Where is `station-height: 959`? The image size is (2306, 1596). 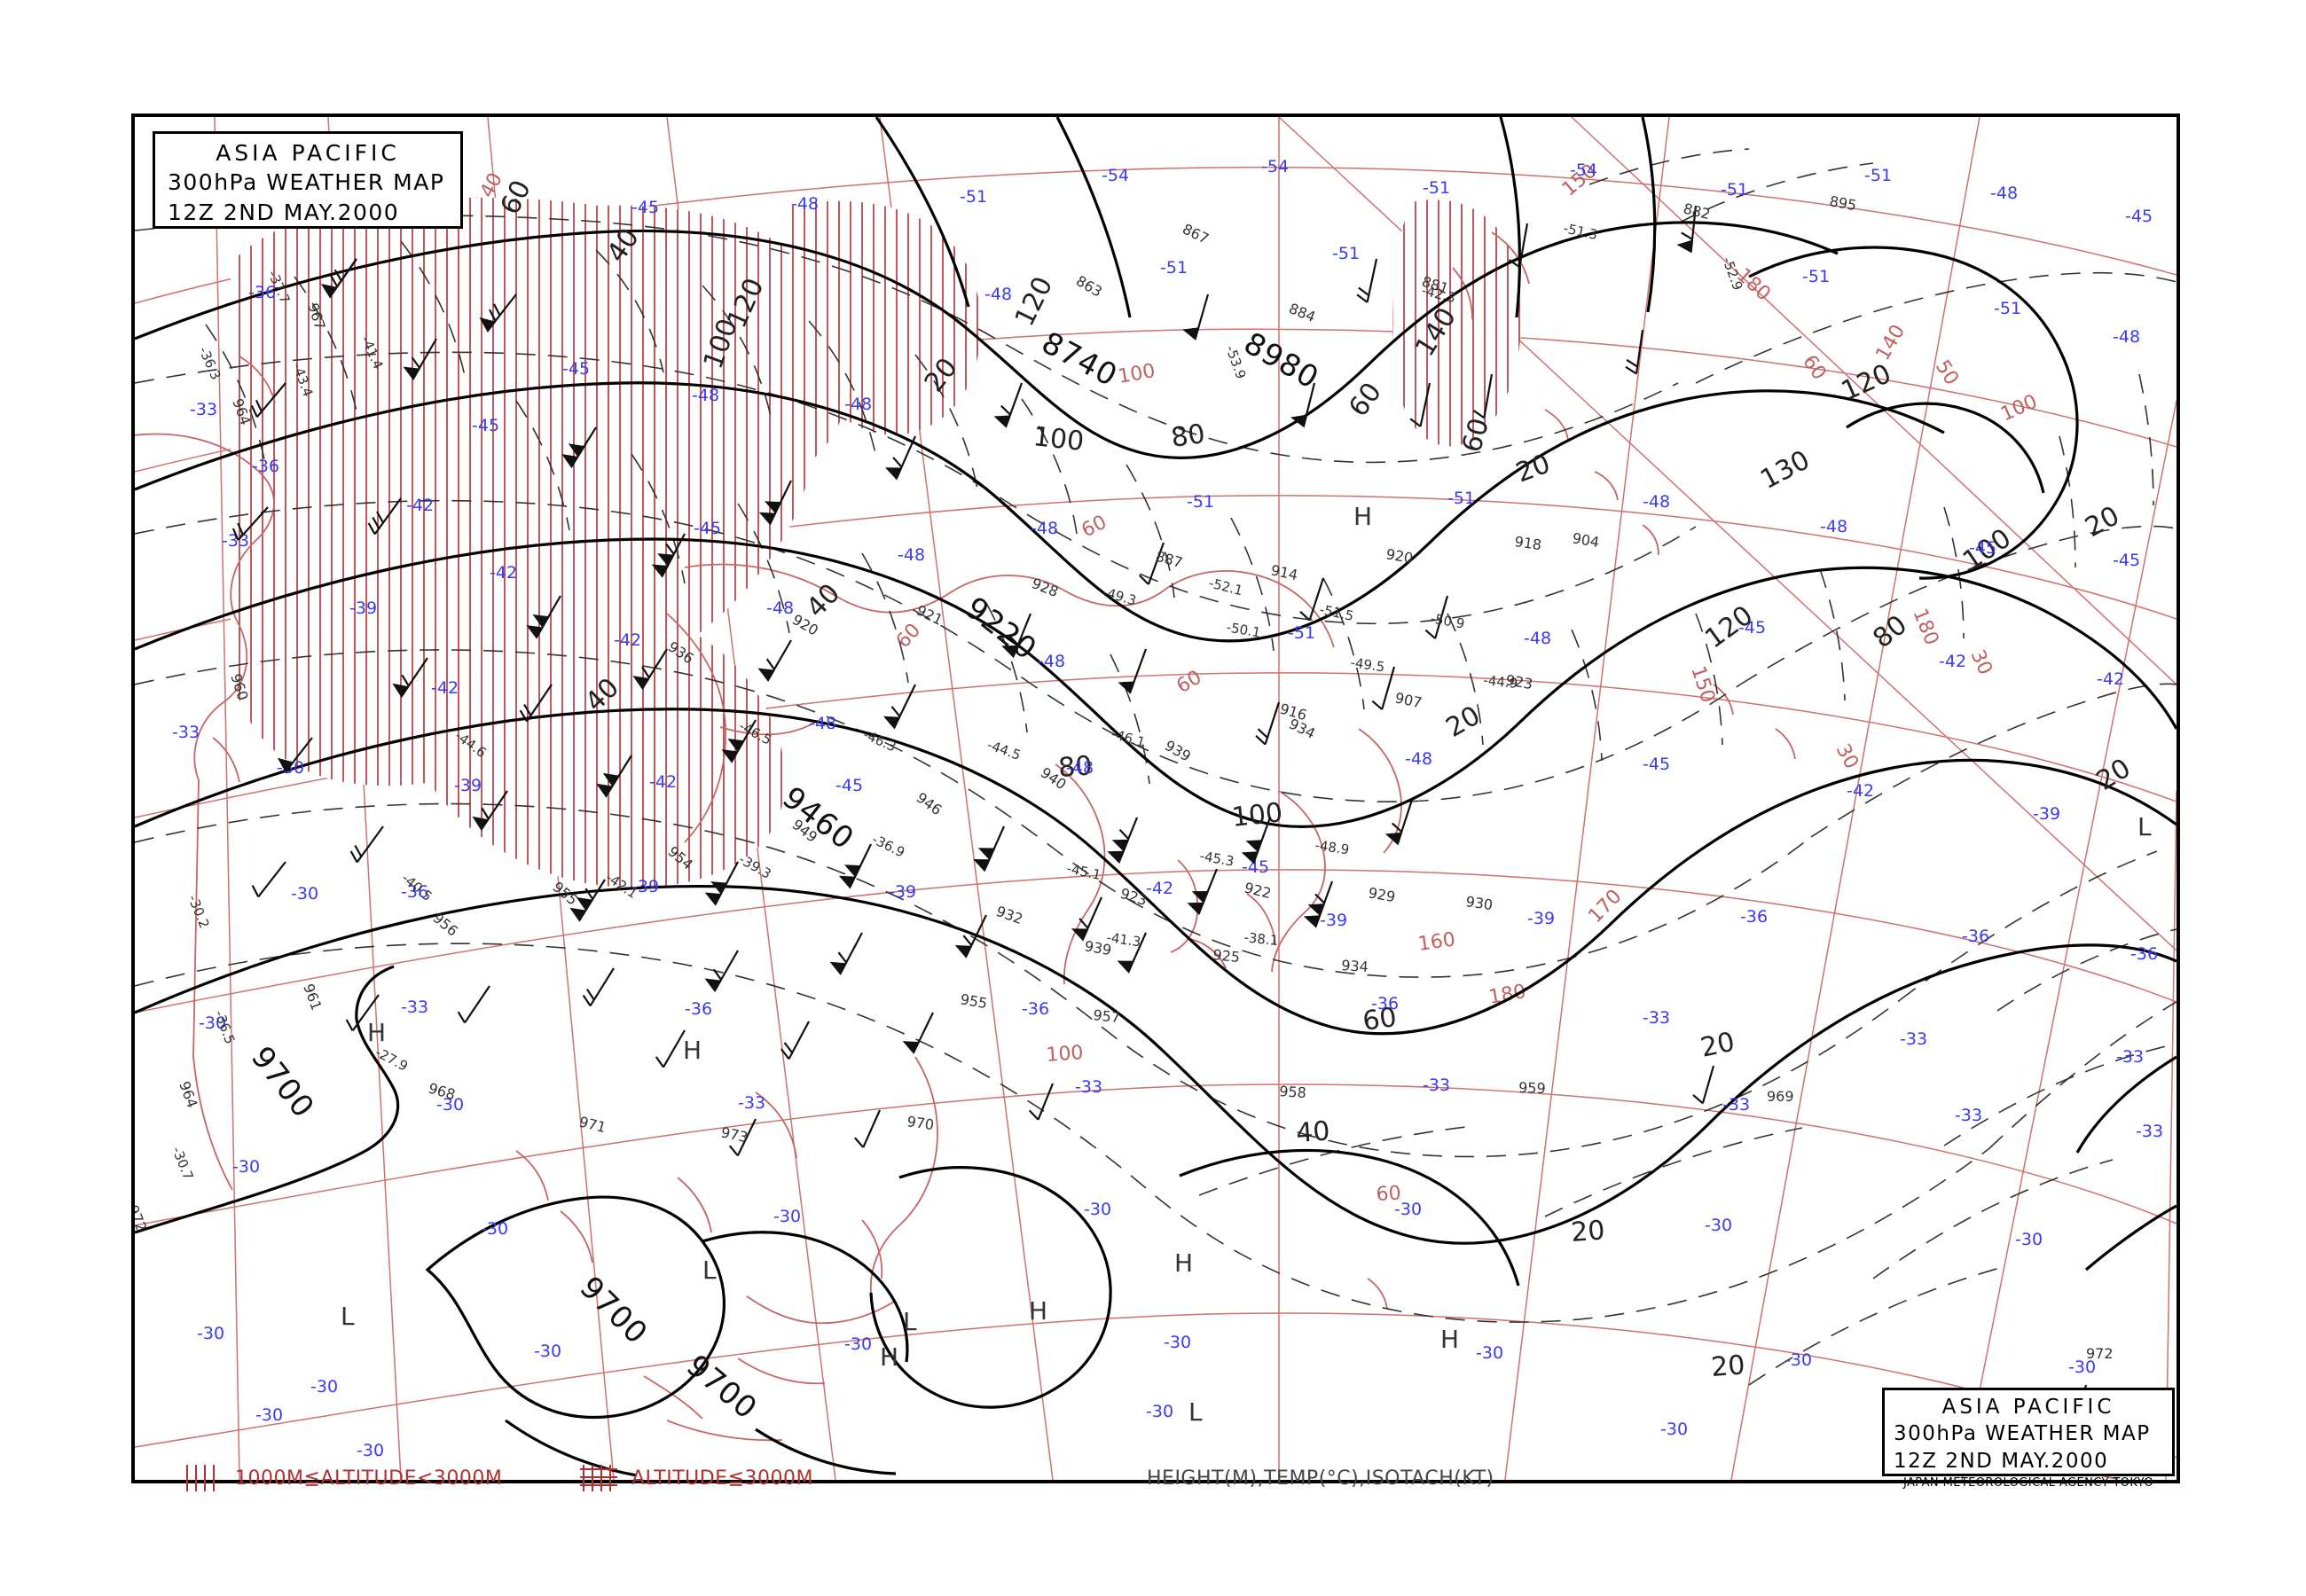
station-height: 959 is located at coordinates (1532, 1088).